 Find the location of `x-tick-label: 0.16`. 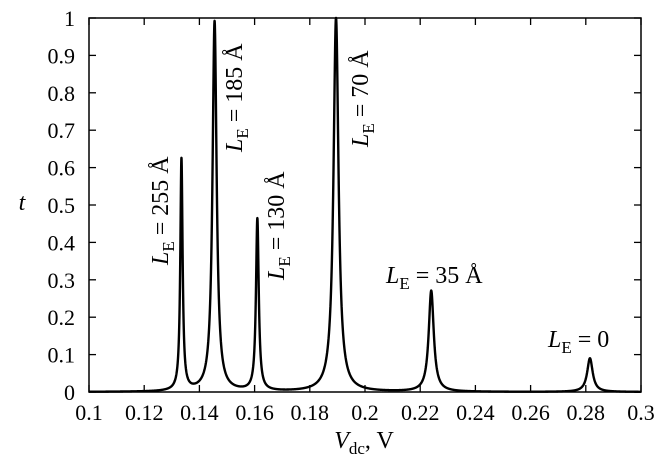

x-tick-label: 0.16 is located at coordinates (254, 412).